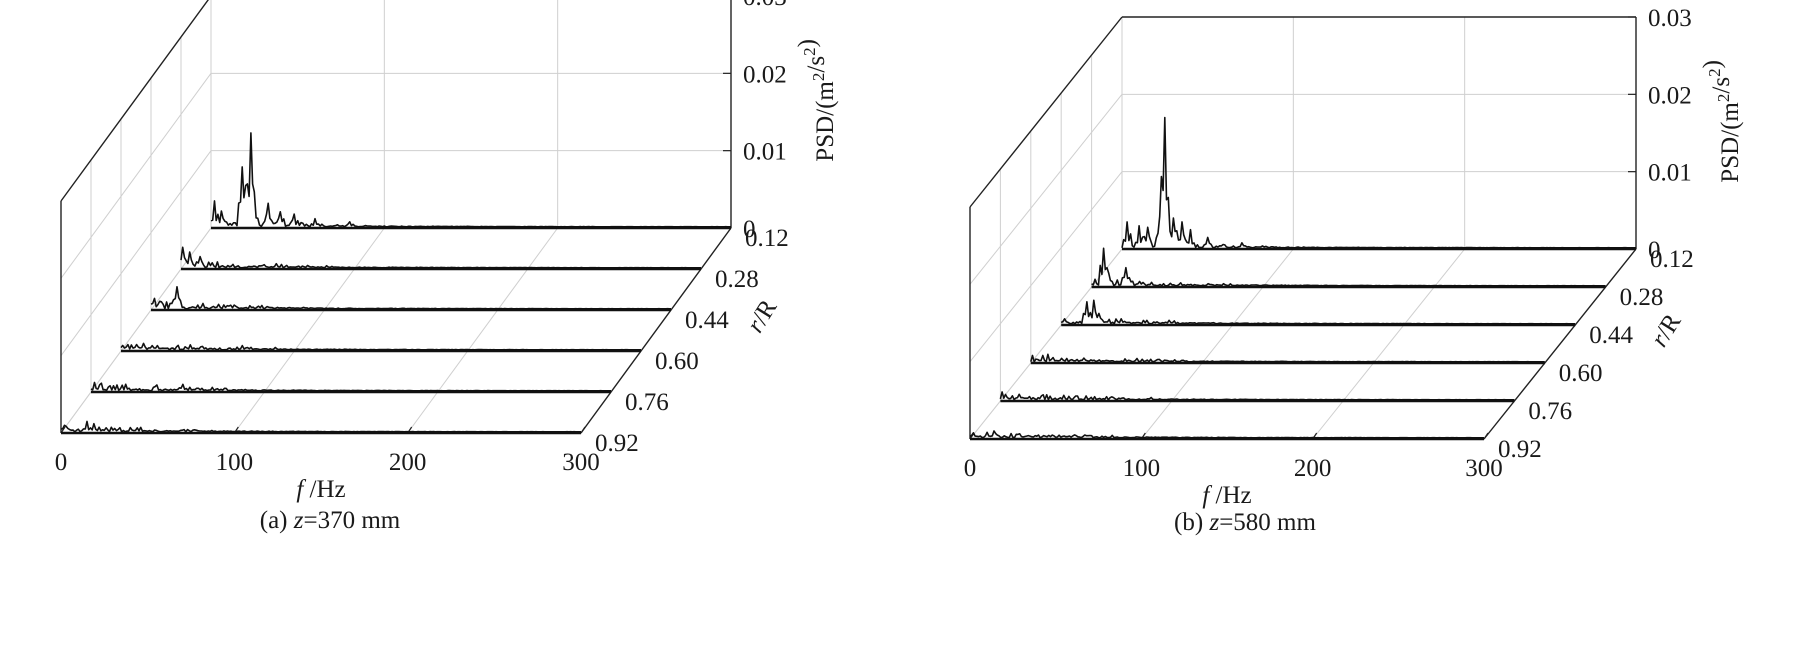 The height and width of the screenshot is (650, 1801). I want to click on caption-suffix: =370 mm, so click(351, 520).